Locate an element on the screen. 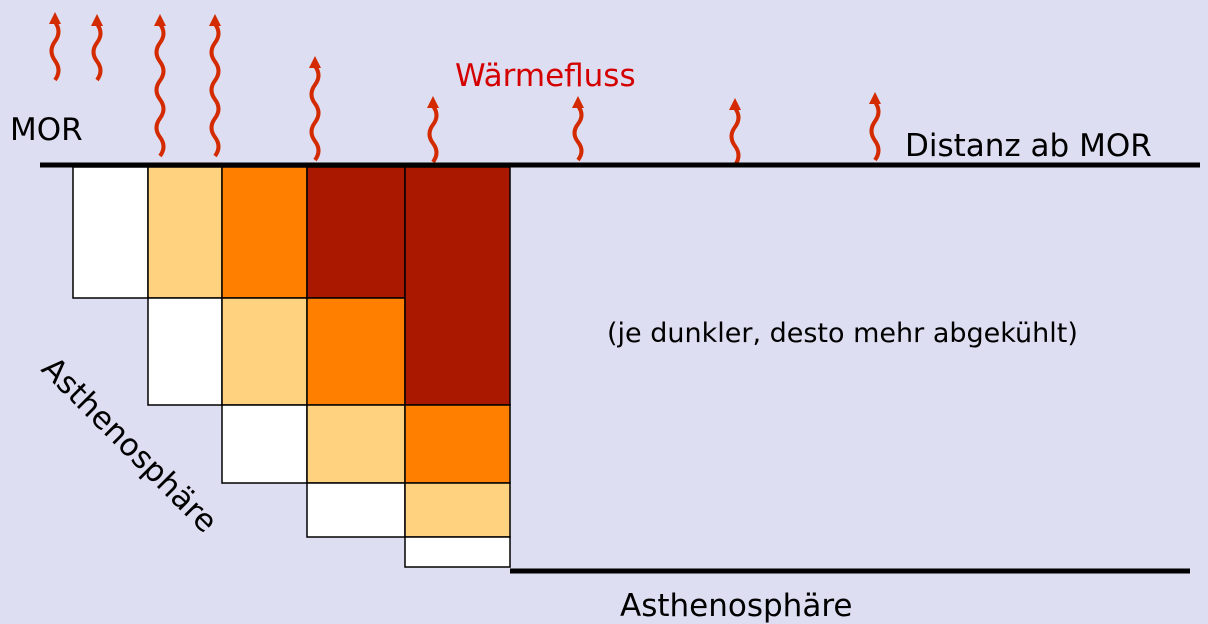  heat-flow-label: Wärmefluss is located at coordinates (545, 76).